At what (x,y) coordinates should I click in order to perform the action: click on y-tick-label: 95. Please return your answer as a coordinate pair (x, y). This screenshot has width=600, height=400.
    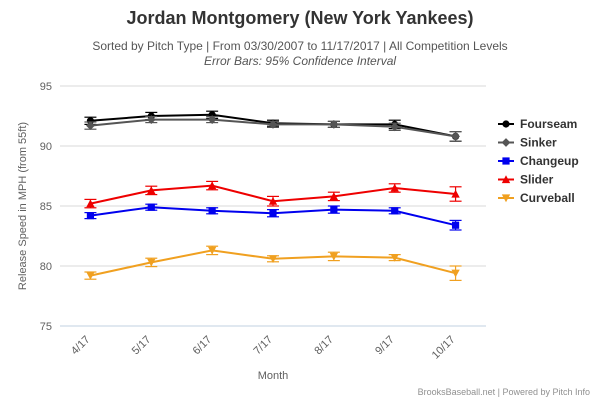
    Looking at the image, I should click on (46, 87).